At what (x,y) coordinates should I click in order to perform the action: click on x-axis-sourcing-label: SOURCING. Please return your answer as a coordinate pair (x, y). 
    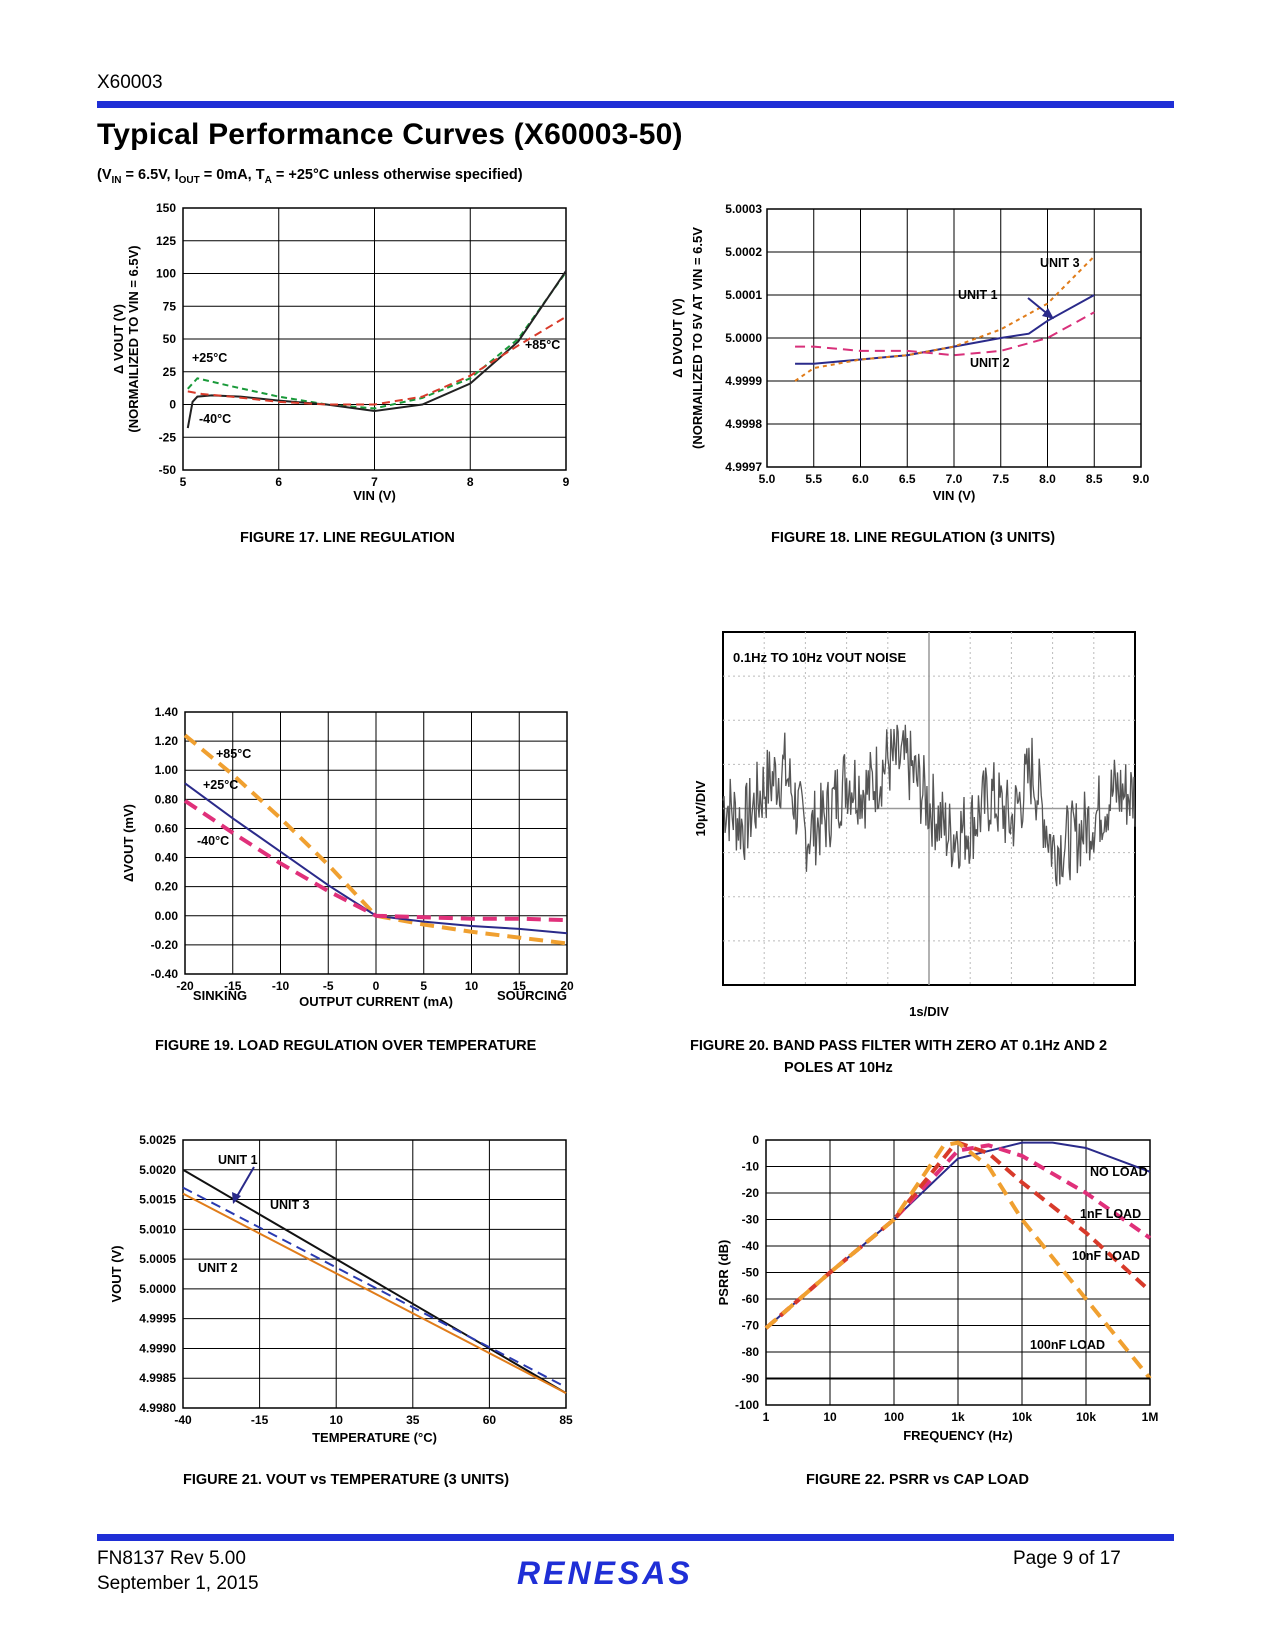
    Looking at the image, I should click on (532, 995).